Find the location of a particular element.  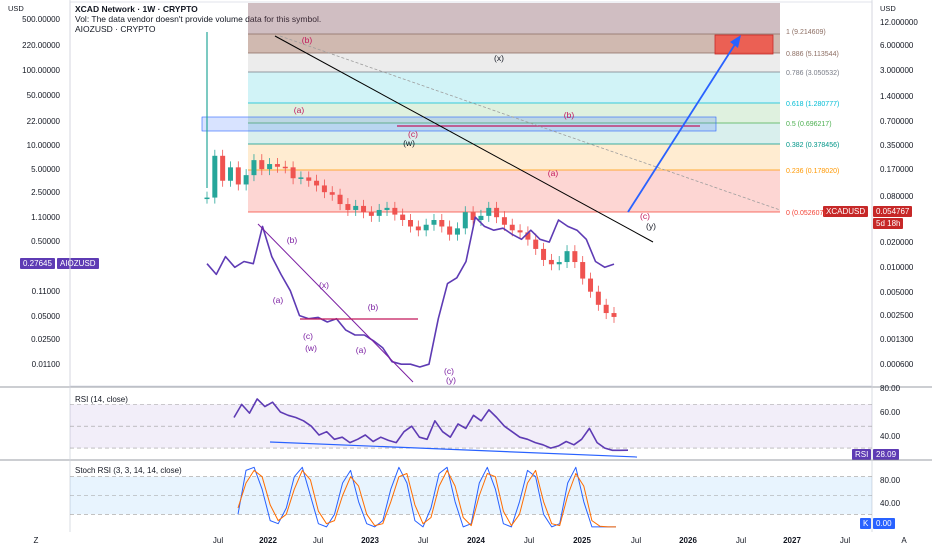

left-y-tick-label: 220.00000 is located at coordinates (41, 45).